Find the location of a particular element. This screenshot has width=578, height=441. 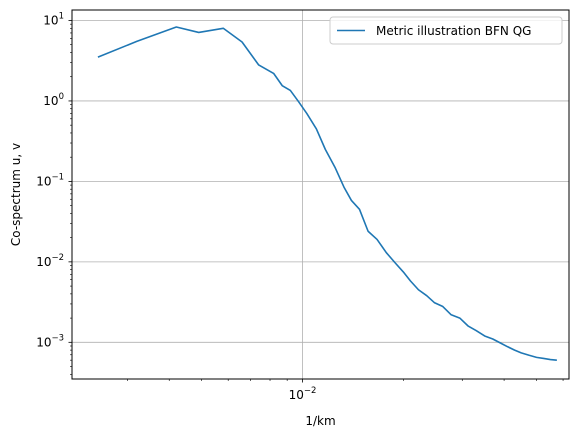

legend-box is located at coordinates (446, 30).